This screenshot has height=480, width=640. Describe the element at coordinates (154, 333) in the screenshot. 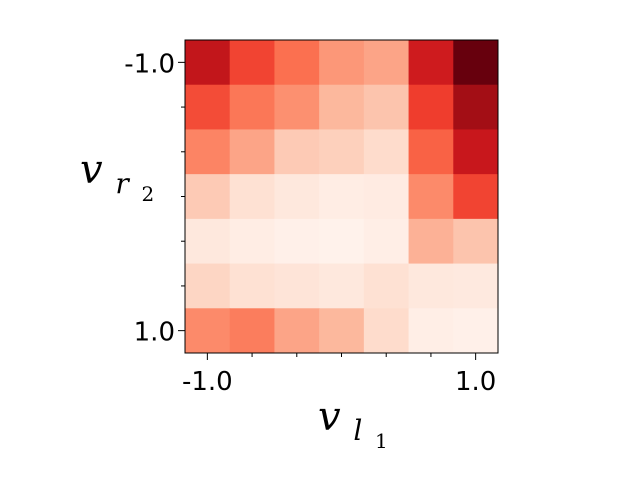

I see `y-tick-label-max: 1.0` at that location.